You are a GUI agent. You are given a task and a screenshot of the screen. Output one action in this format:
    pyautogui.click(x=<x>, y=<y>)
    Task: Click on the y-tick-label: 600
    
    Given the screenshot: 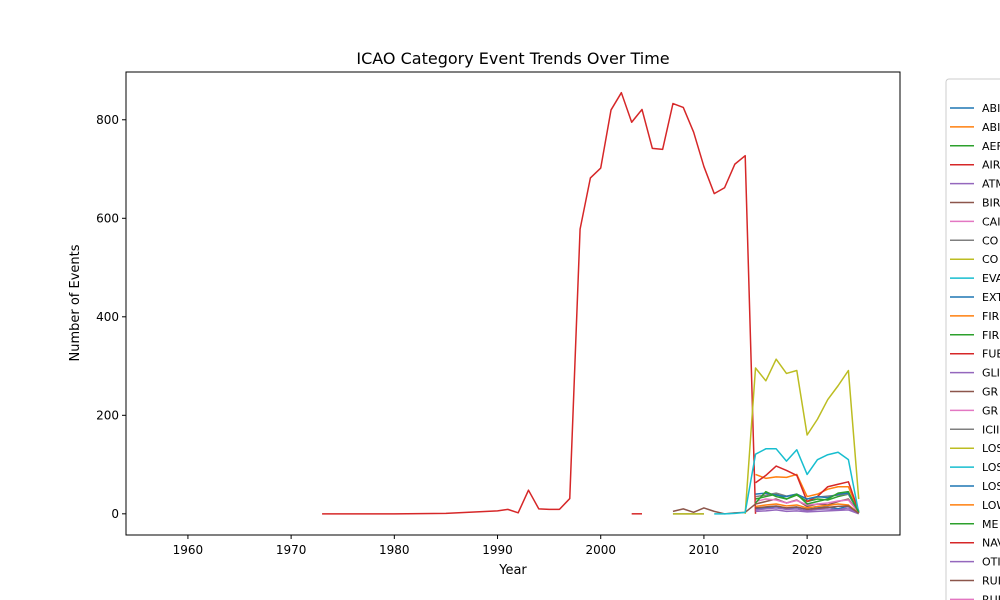 What is the action you would take?
    pyautogui.click(x=107, y=218)
    